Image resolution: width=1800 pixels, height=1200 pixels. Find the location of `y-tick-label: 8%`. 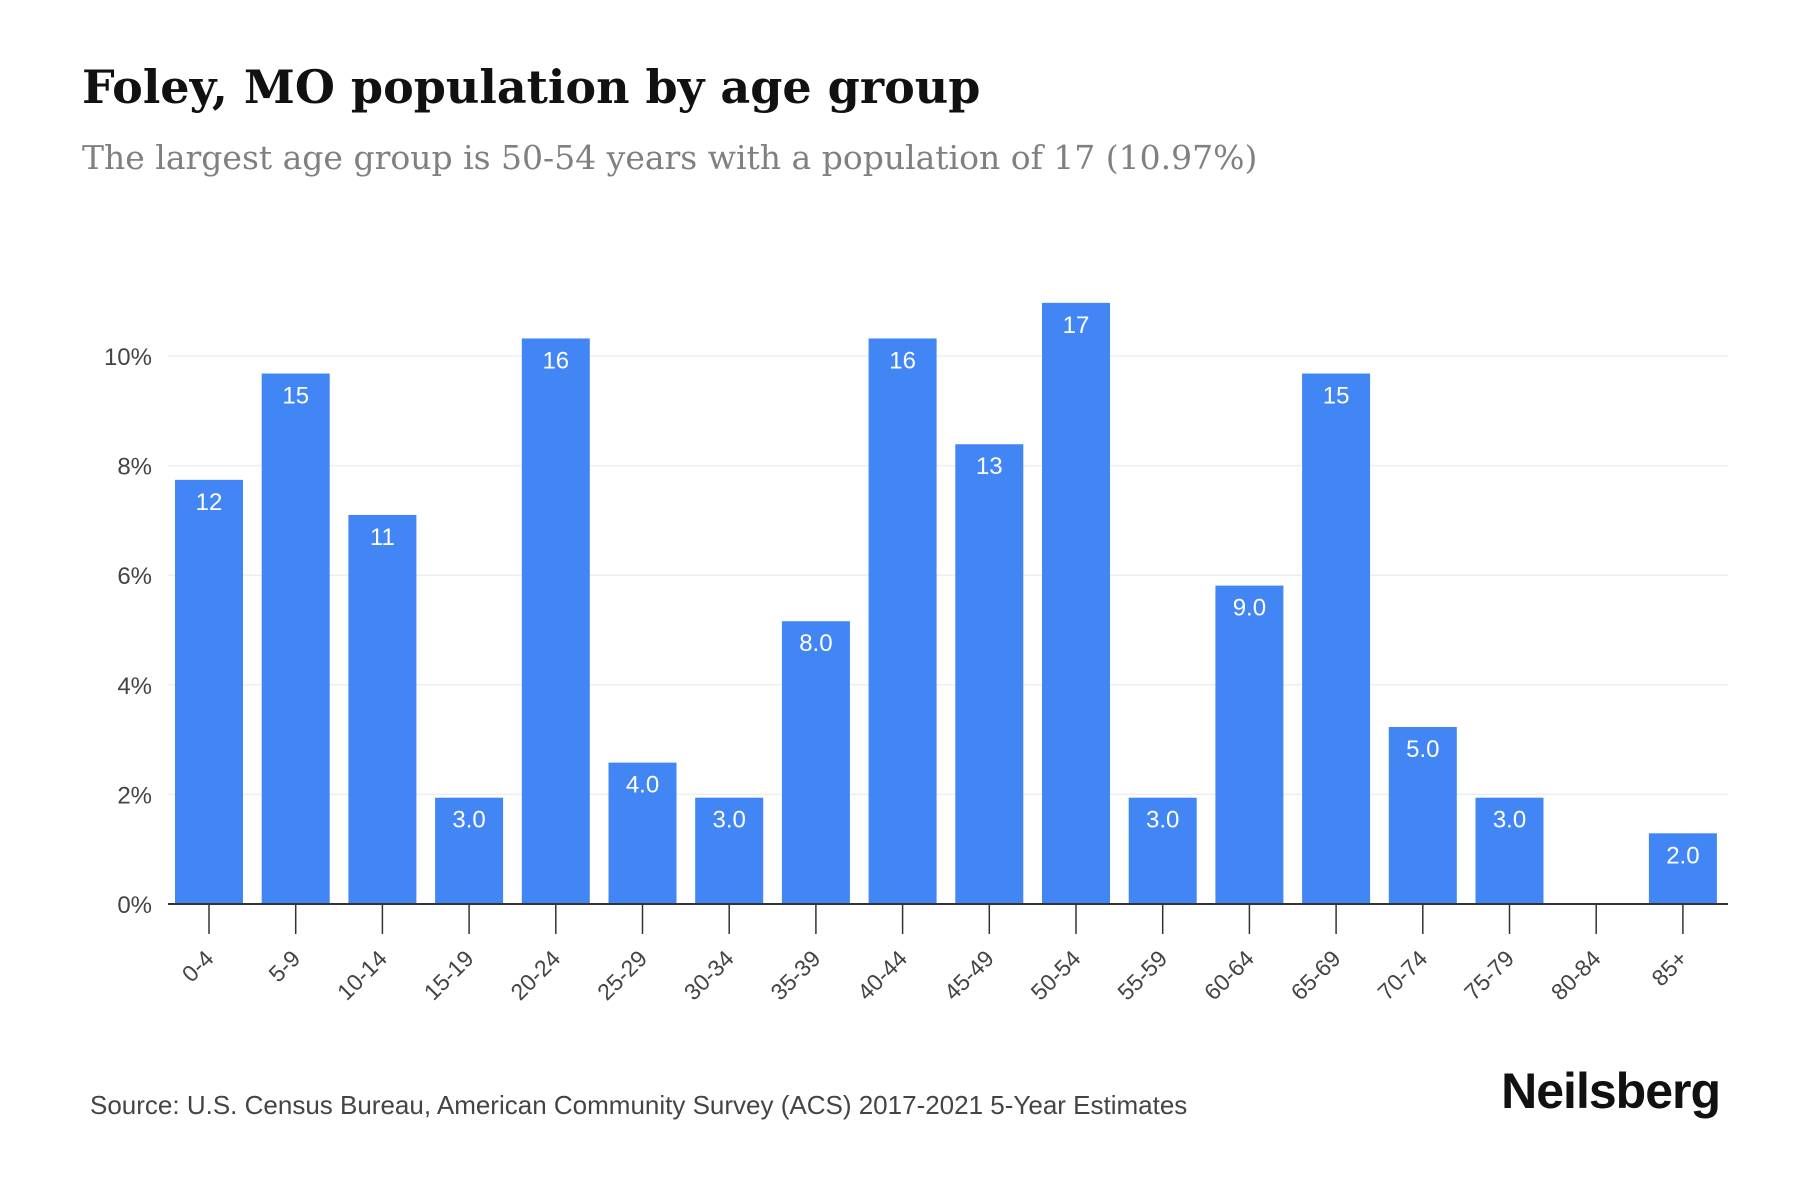

y-tick-label: 8% is located at coordinates (134, 467).